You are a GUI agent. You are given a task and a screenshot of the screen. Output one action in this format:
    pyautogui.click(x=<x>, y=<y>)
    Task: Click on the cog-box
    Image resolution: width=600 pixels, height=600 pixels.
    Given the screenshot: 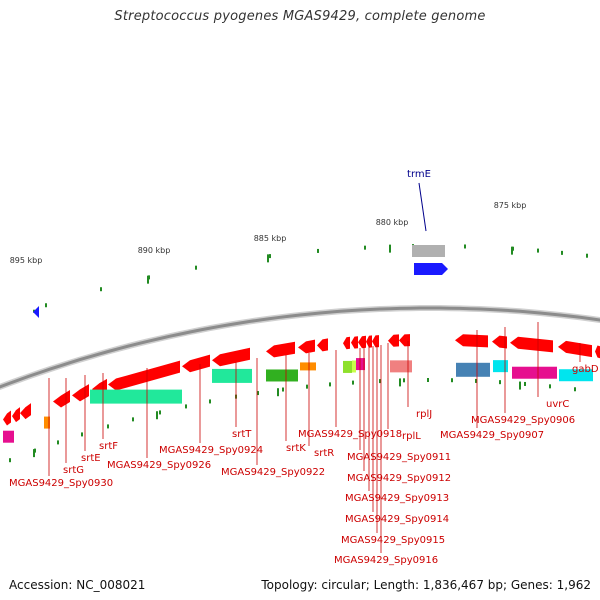 What is the action you would take?
    pyautogui.click(x=428, y=251)
    